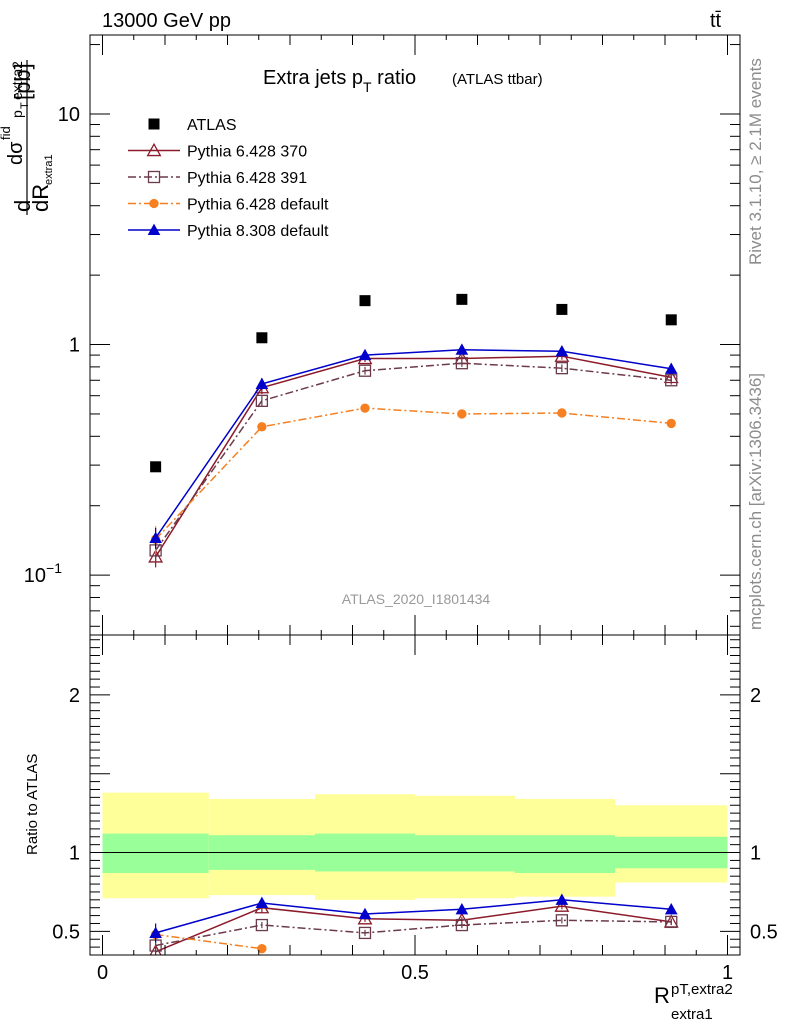 This screenshot has height=1024, width=786. I want to click on y-label-unit: [pb], so click(22, 81).